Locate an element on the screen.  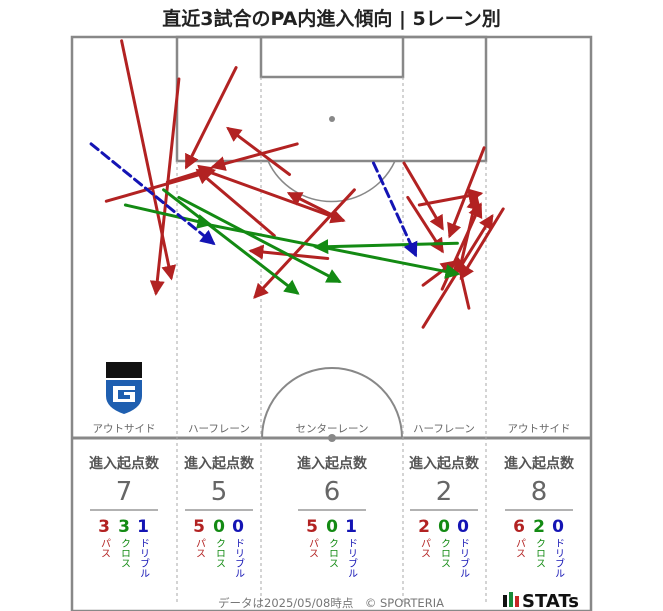
stat-type-dribble-4: ドリブル is located at coordinates (464, 558).